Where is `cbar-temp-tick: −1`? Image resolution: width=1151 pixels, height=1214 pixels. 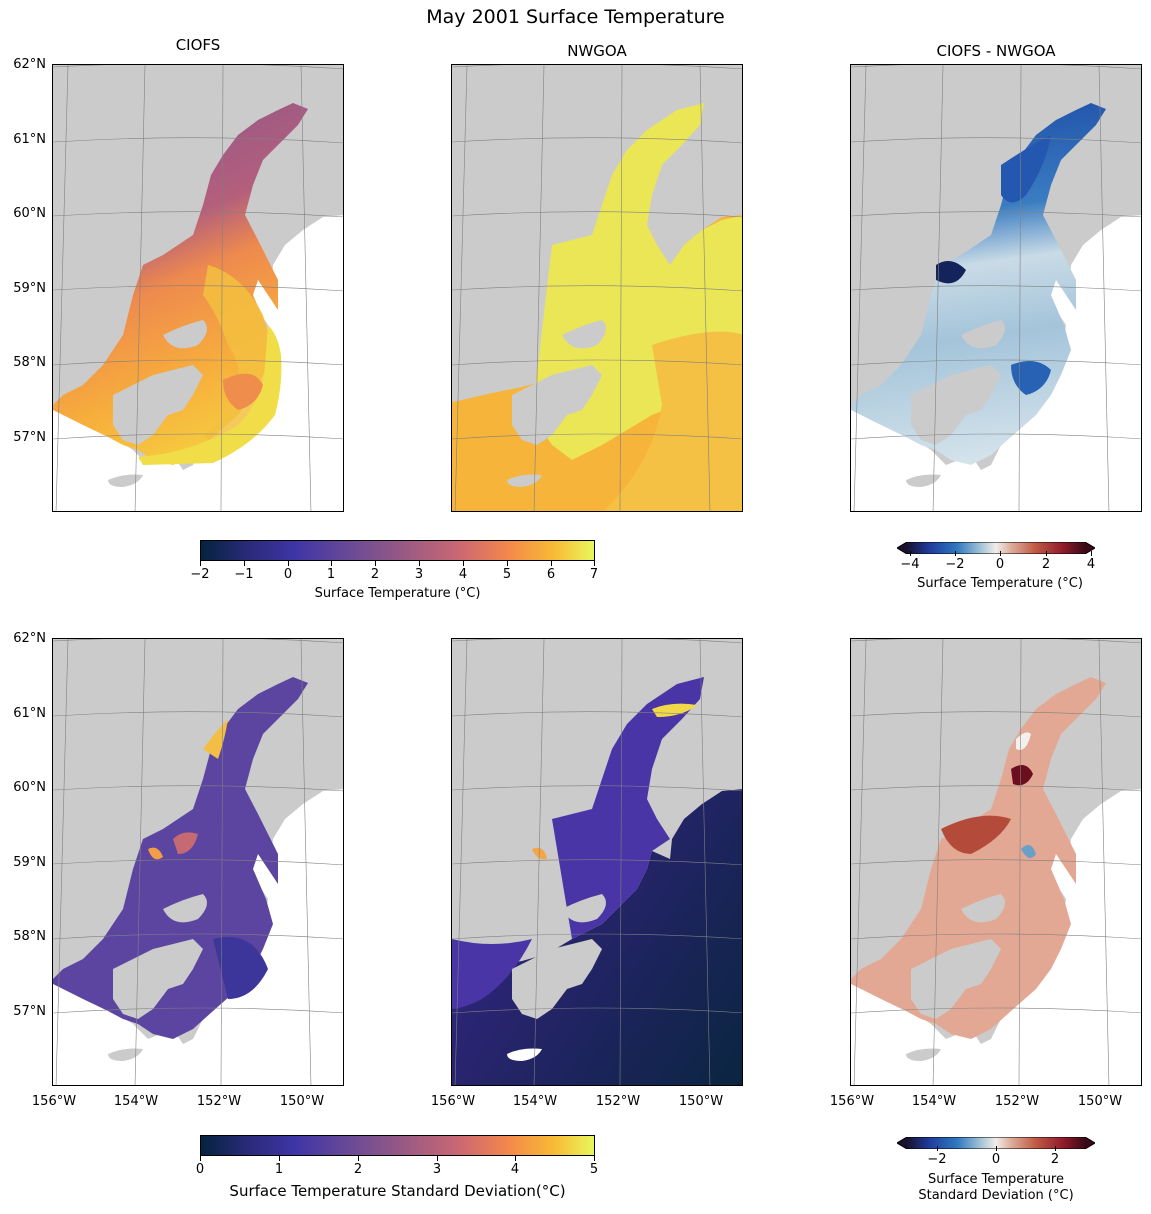 cbar-temp-tick: −1 is located at coordinates (244, 574).